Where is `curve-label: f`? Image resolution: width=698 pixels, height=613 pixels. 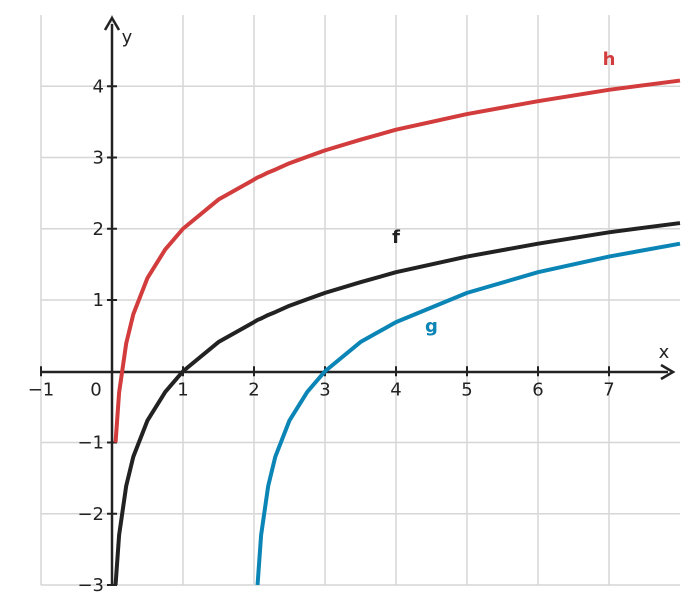 curve-label: f is located at coordinates (396, 237).